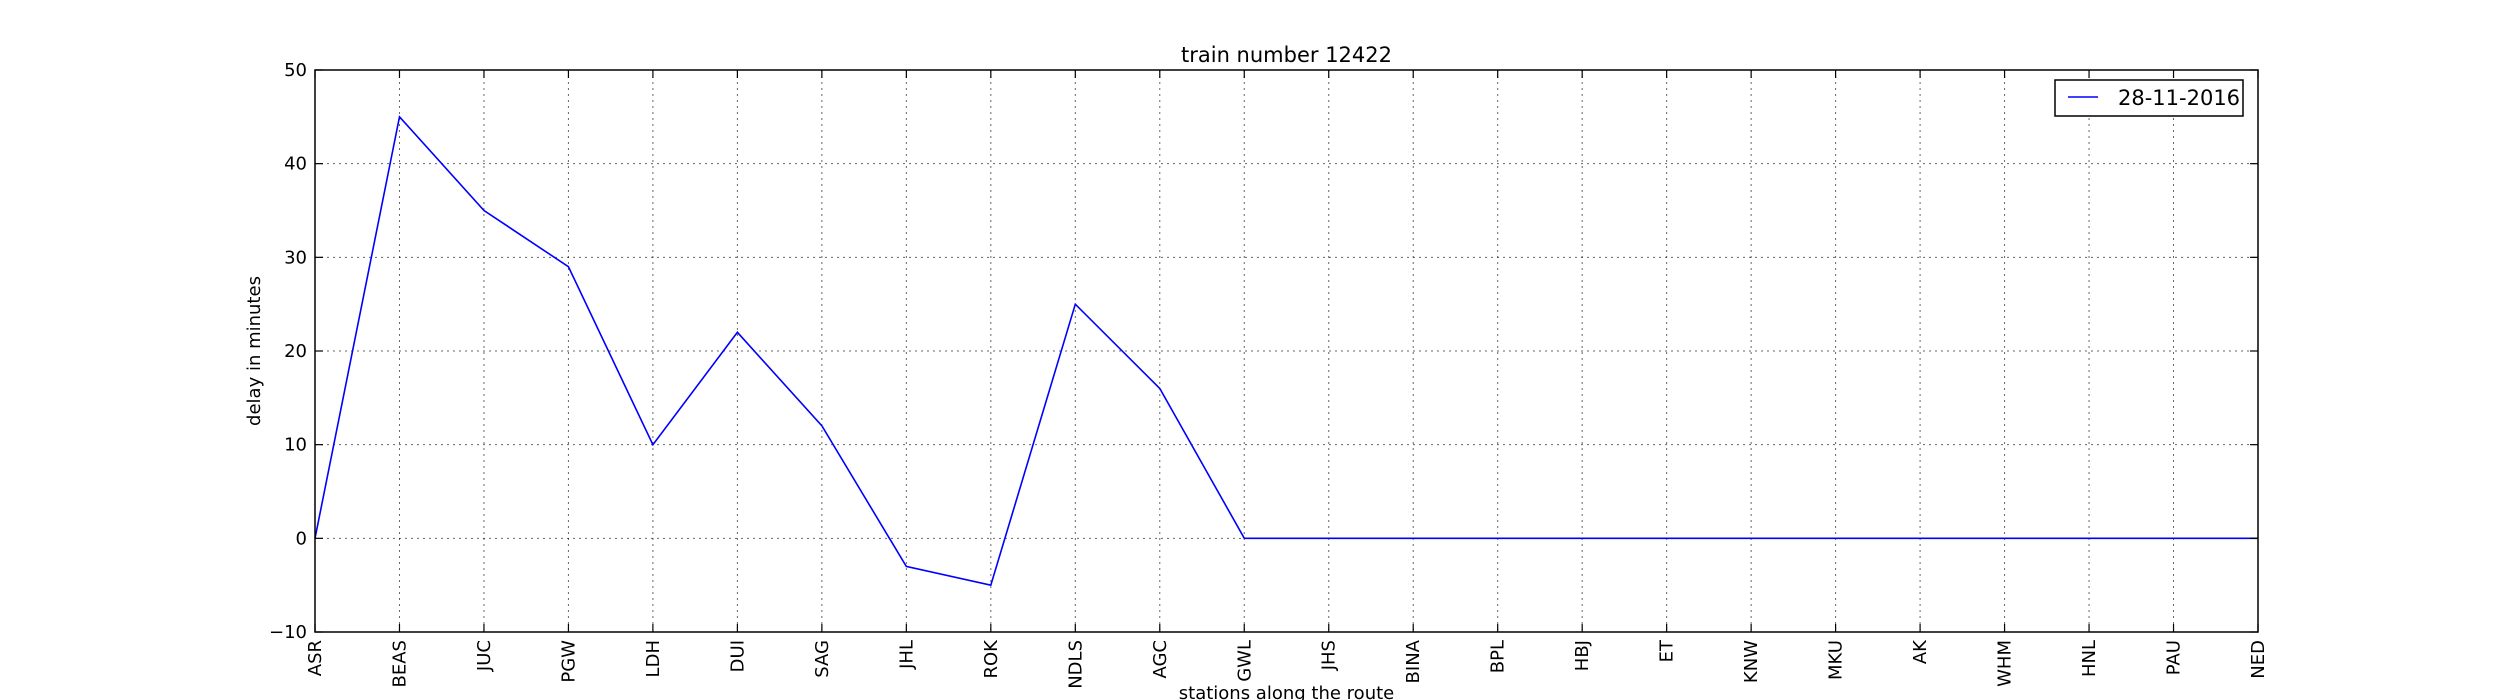 Image resolution: width=2500 pixels, height=700 pixels. Describe the element at coordinates (1751, 661) in the screenshot. I see `x-tick-label: KNW` at that location.